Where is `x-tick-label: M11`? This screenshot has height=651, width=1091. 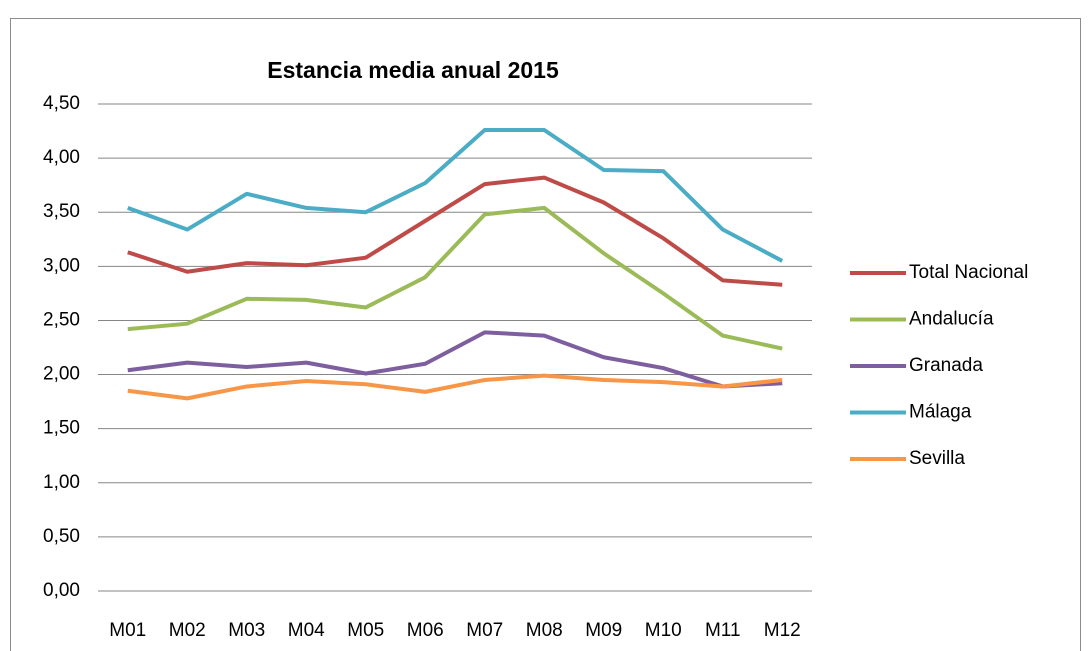 x-tick-label: M11 is located at coordinates (723, 630).